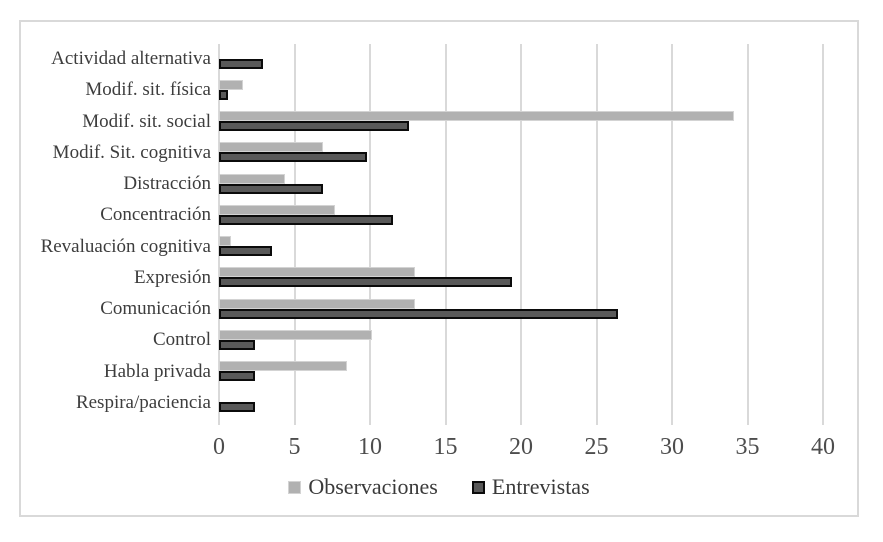 The width and height of the screenshot is (883, 542). I want to click on category-label: Modif. sit. física, so click(148, 90).